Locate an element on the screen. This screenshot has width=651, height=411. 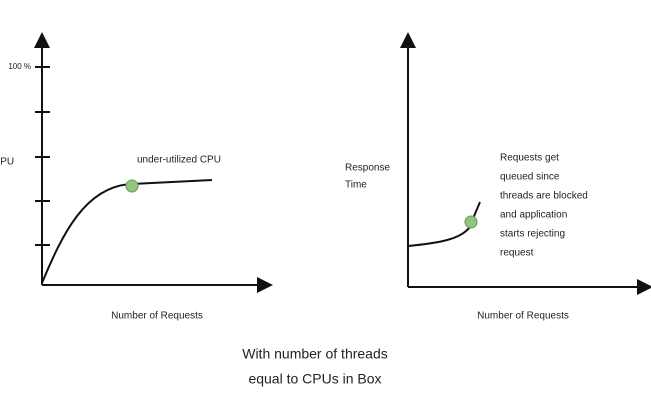
annotation: under-utilized CPU is located at coordinates (179, 160).